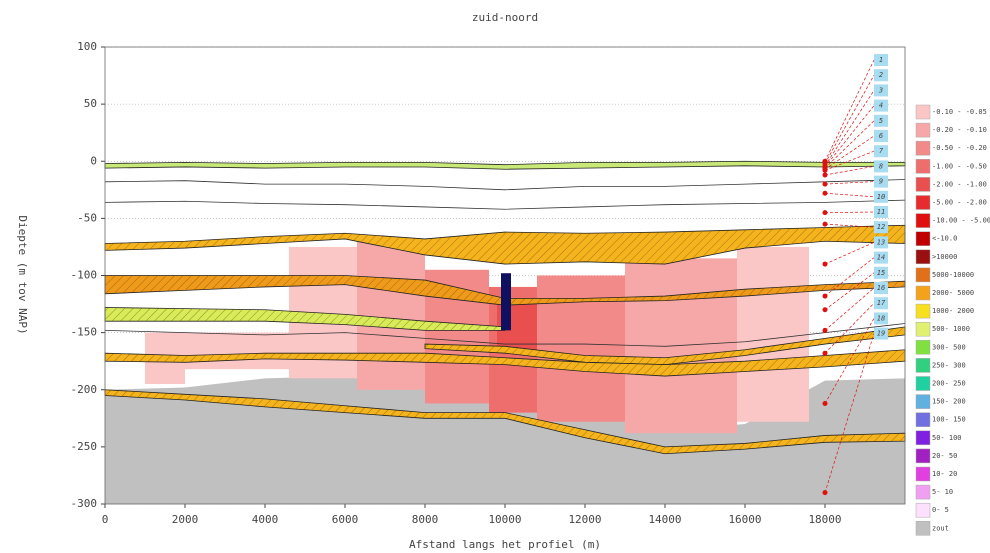  I want to click on point-label: 13, so click(881, 242).